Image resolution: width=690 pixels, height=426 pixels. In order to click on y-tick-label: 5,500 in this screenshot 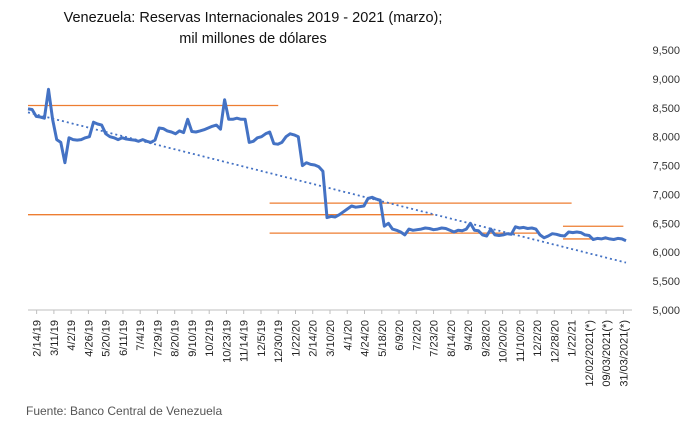, I will do `click(666, 282)`.